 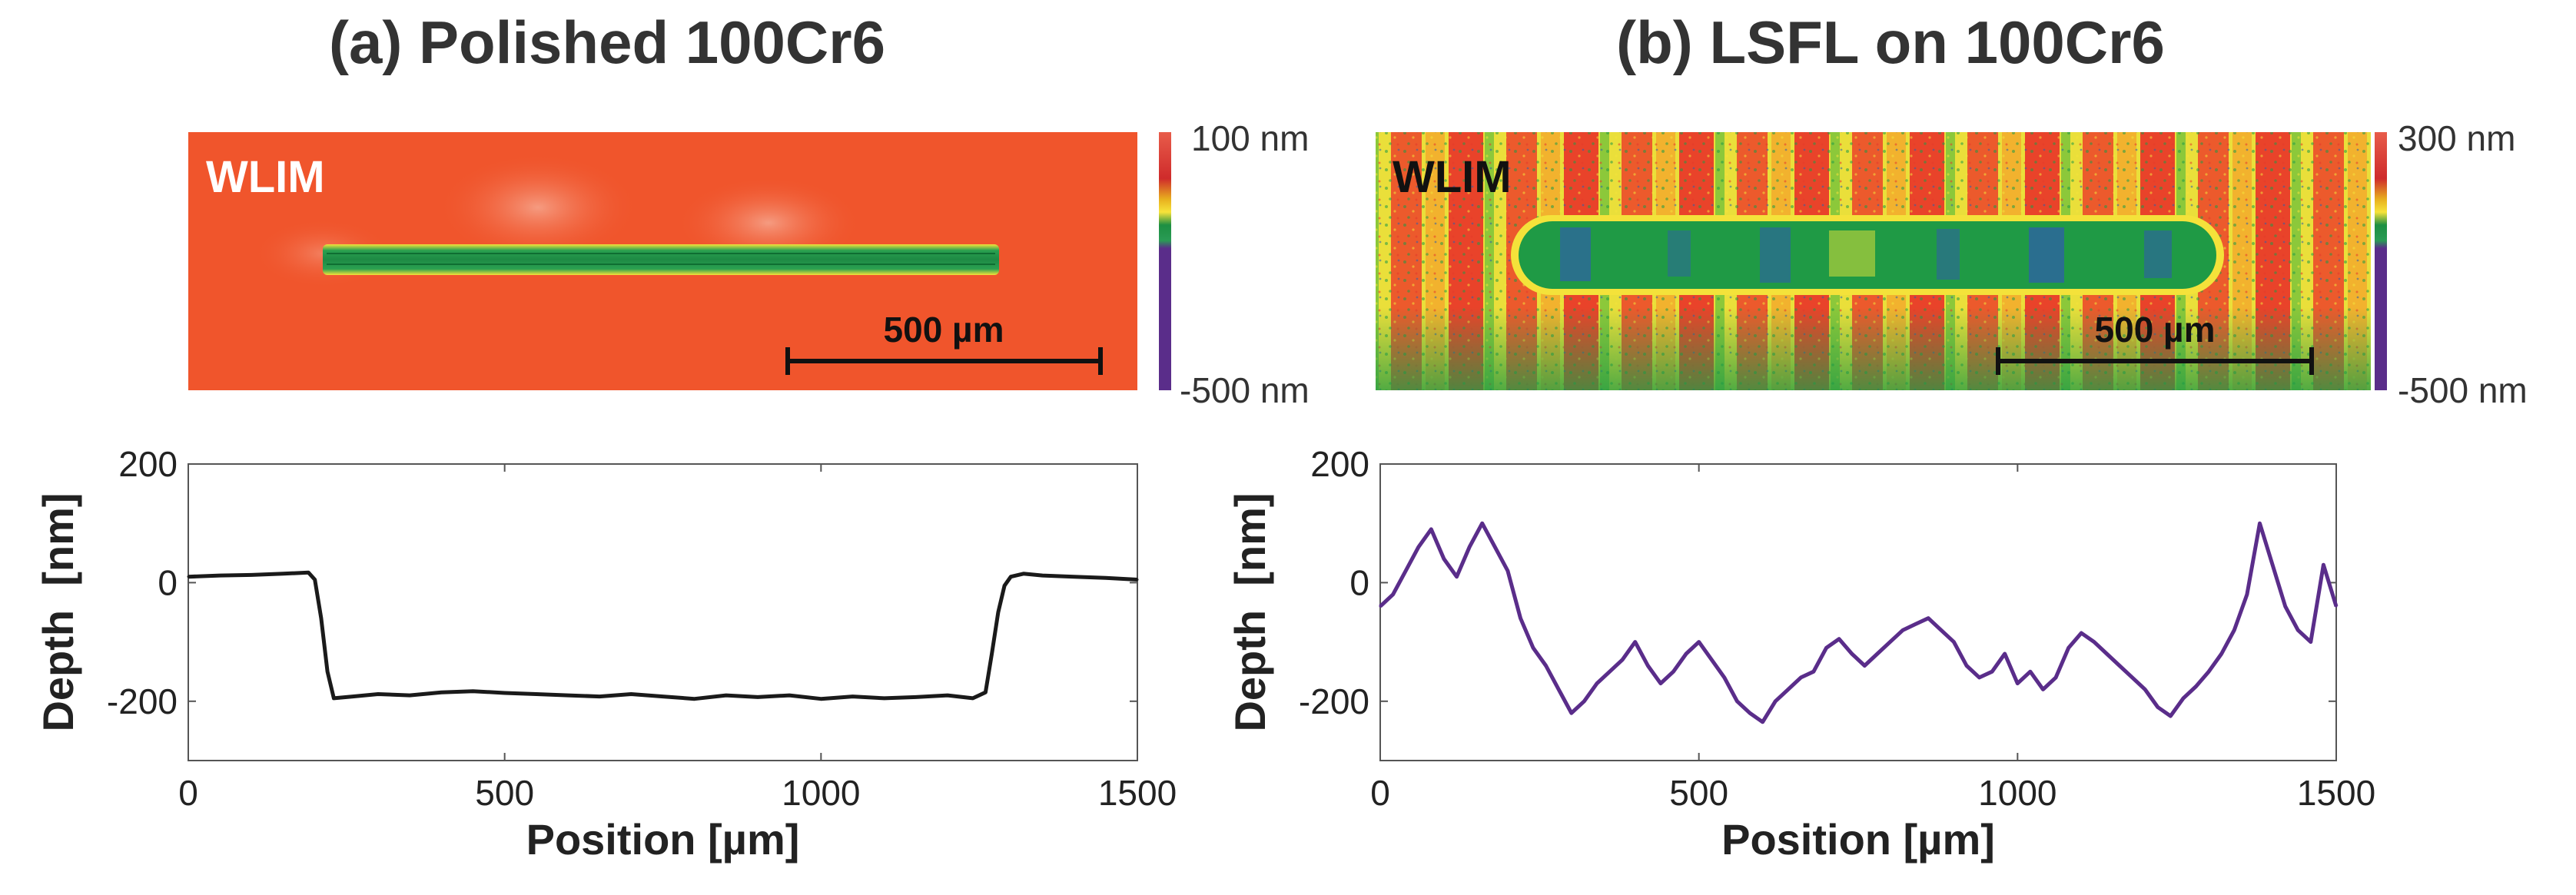 I want to click on chart-a-y-tick-label: 200, so click(x=148, y=464).